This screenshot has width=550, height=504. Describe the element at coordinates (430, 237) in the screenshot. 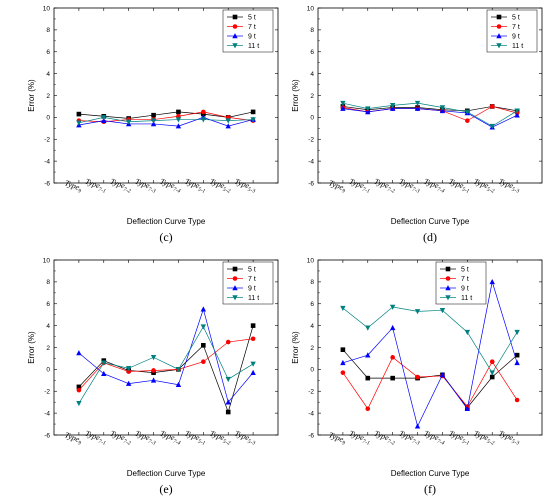

I see `panel-label: (d)` at that location.